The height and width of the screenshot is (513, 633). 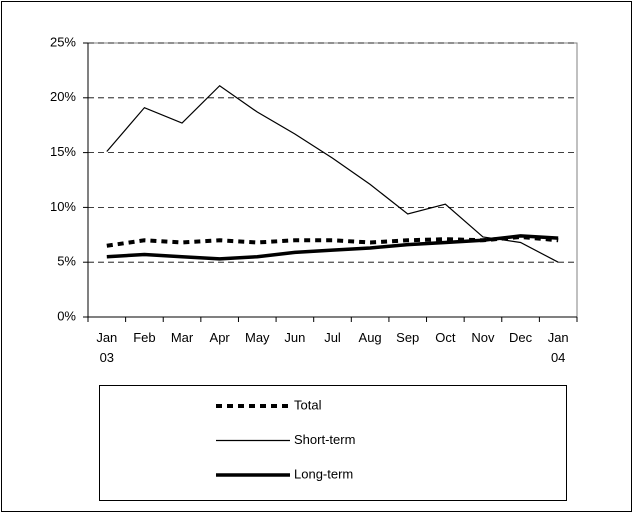 I want to click on x-tick-label-line: Apr, so click(x=220, y=337).